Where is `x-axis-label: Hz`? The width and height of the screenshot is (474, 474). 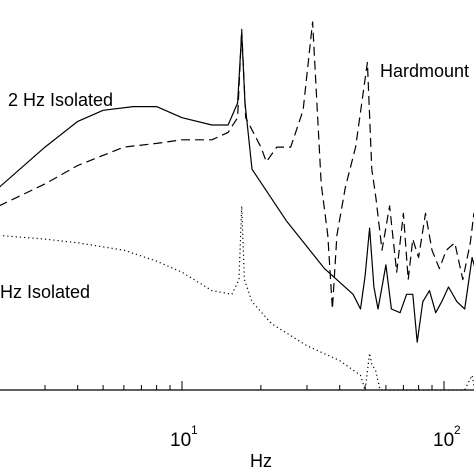
x-axis-label: Hz is located at coordinates (261, 461).